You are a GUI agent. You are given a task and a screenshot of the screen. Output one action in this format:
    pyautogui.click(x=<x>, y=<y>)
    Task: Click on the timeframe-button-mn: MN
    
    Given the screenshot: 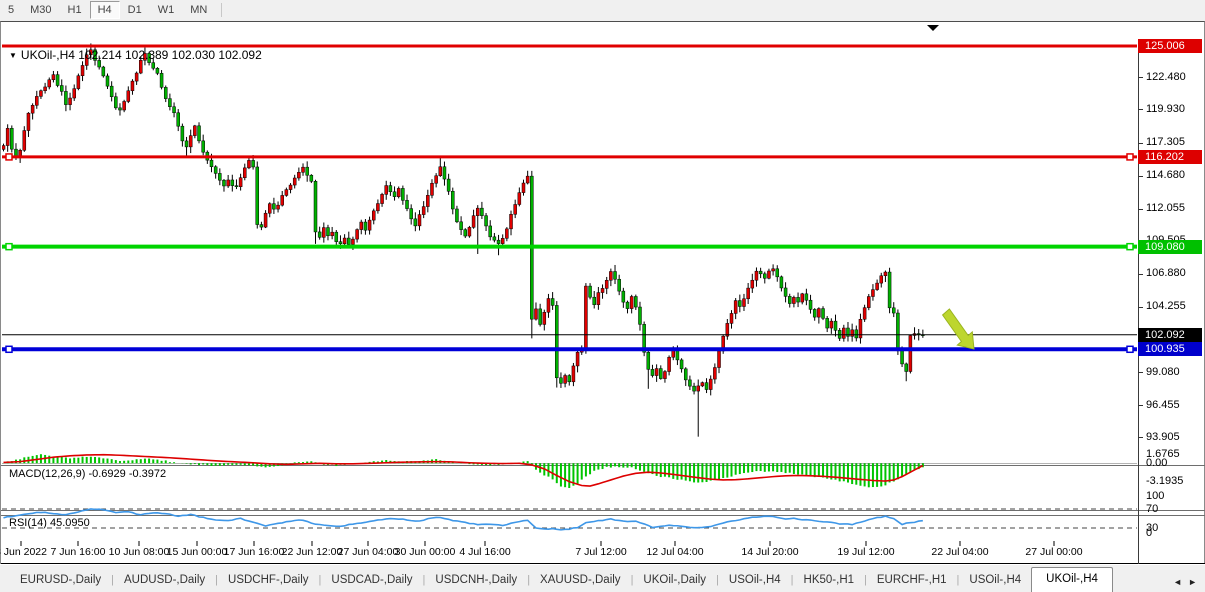 What is the action you would take?
    pyautogui.click(x=199, y=10)
    